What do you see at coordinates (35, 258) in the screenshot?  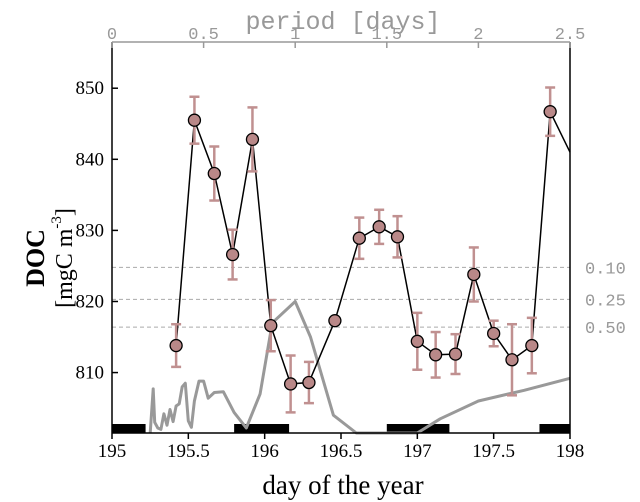 I see `y-axis-label-main: DOC` at bounding box center [35, 258].